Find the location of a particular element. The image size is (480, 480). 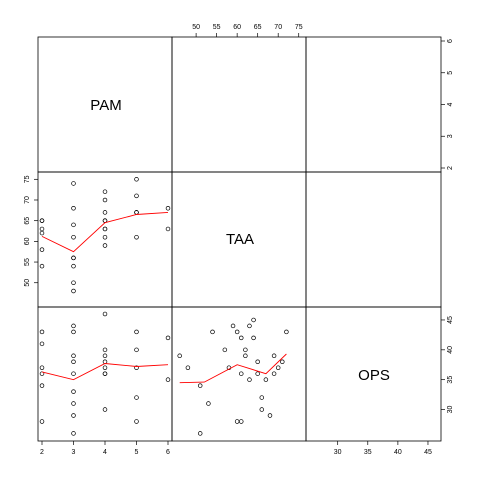

tick-label-pam-right: 4 is located at coordinates (450, 104).